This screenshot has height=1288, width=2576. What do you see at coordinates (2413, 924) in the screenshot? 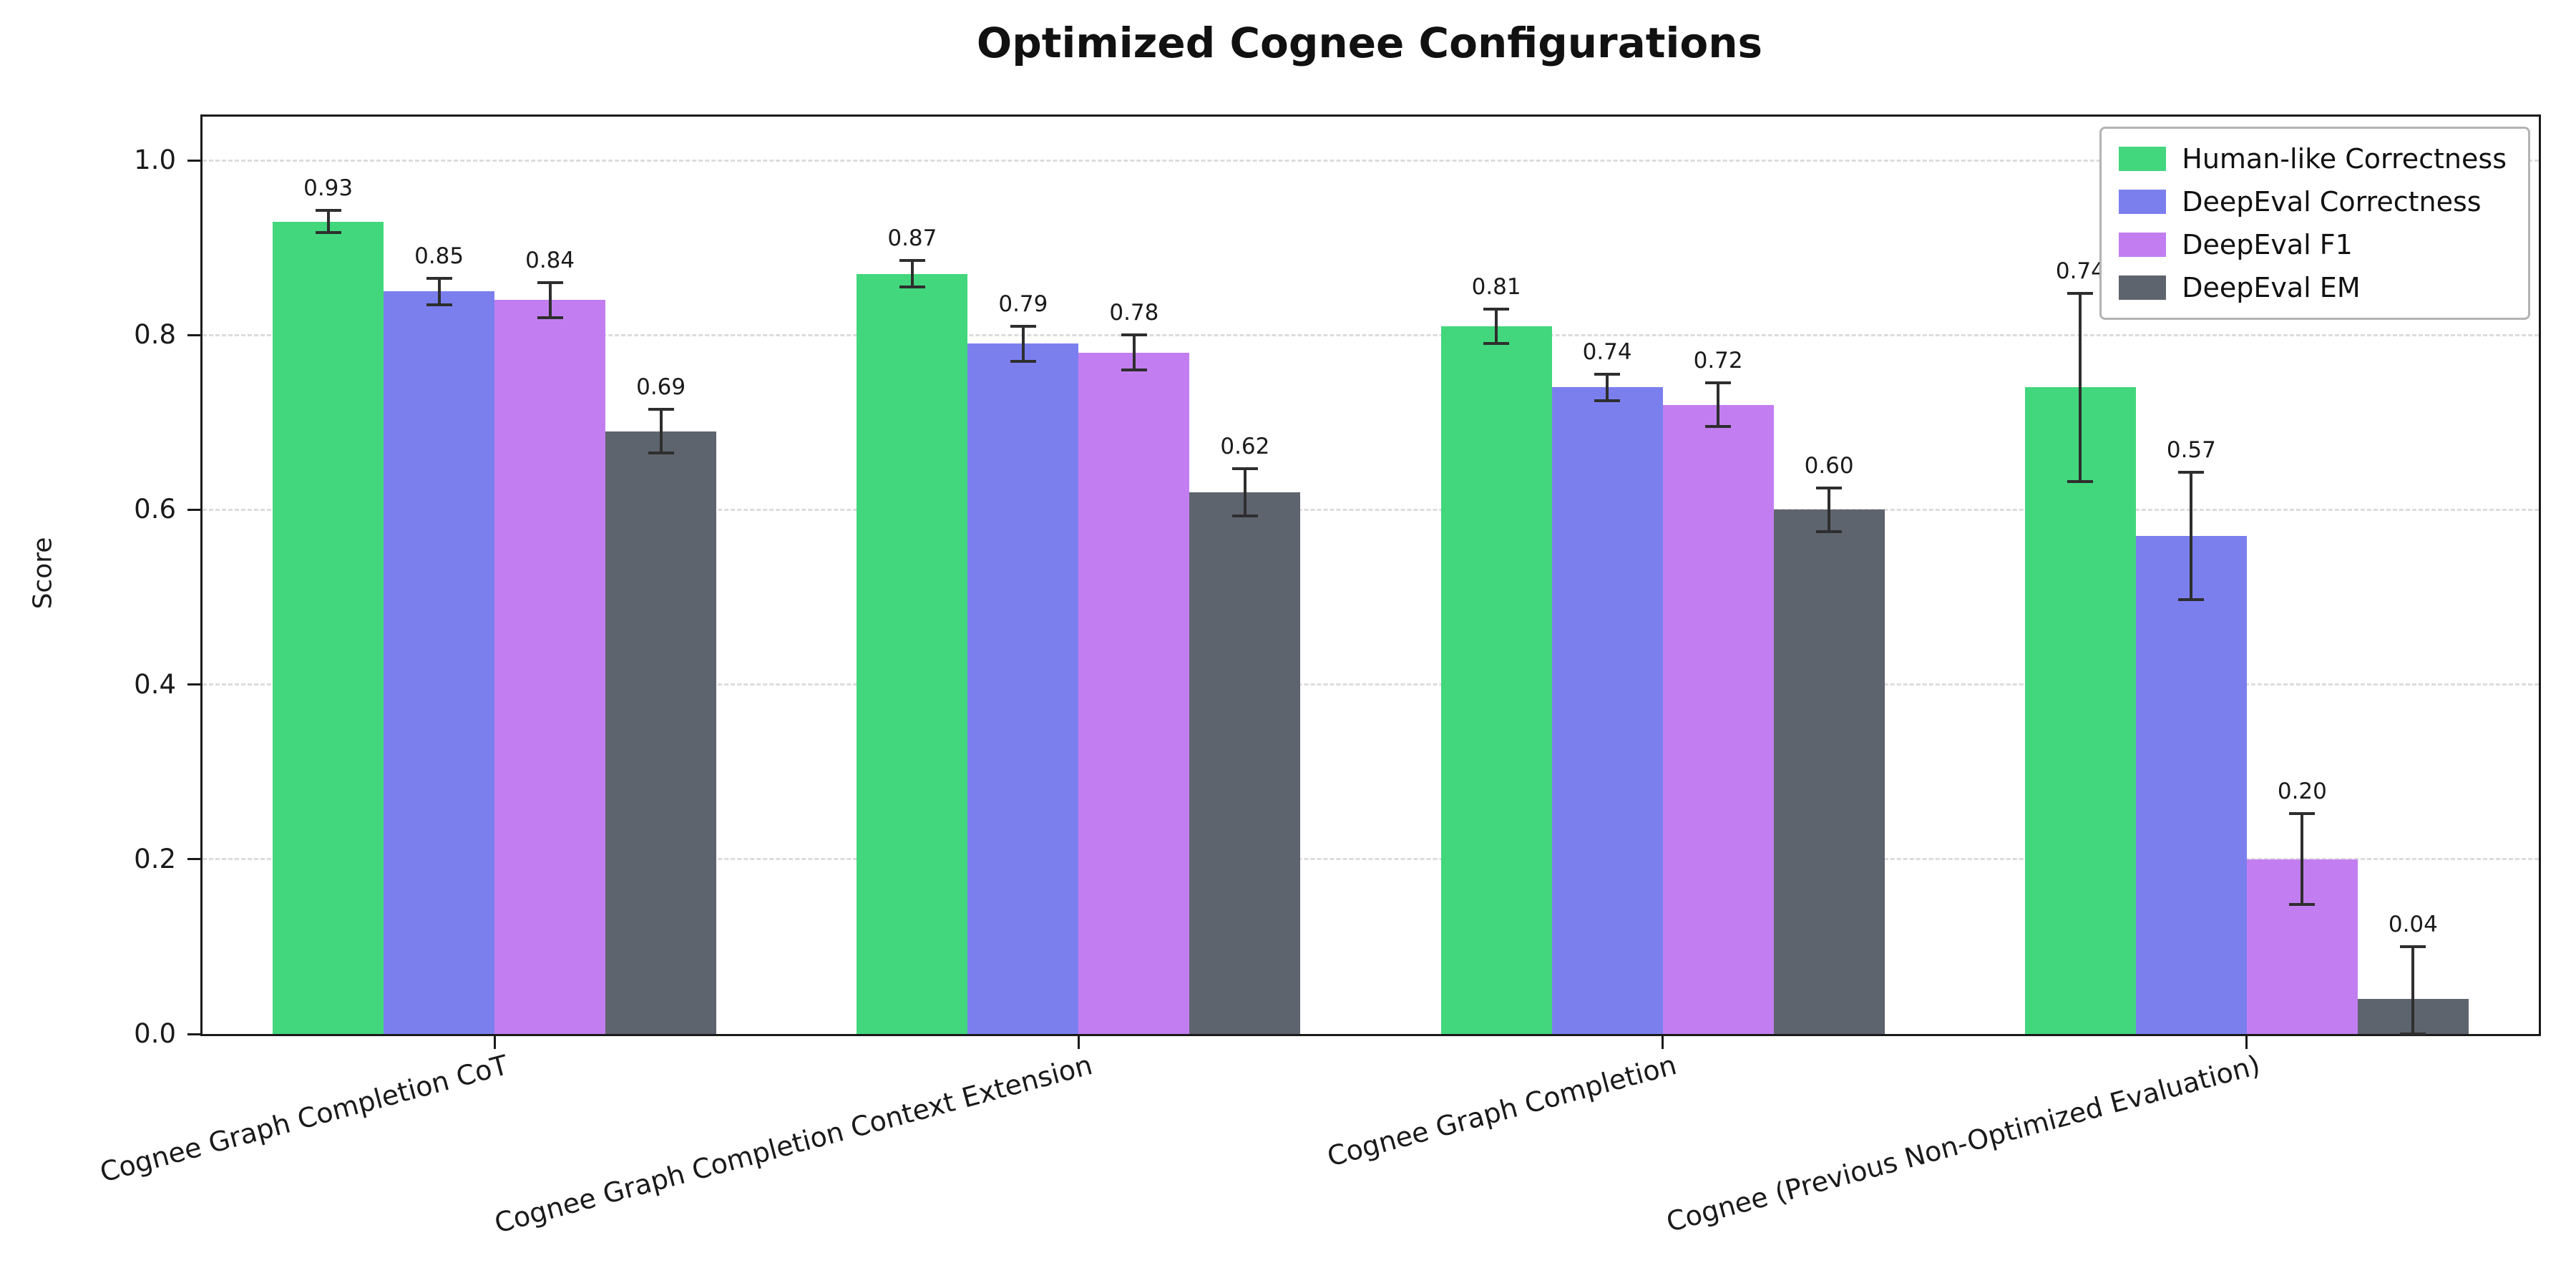
I see `bar-value-label: 0.04` at bounding box center [2413, 924].